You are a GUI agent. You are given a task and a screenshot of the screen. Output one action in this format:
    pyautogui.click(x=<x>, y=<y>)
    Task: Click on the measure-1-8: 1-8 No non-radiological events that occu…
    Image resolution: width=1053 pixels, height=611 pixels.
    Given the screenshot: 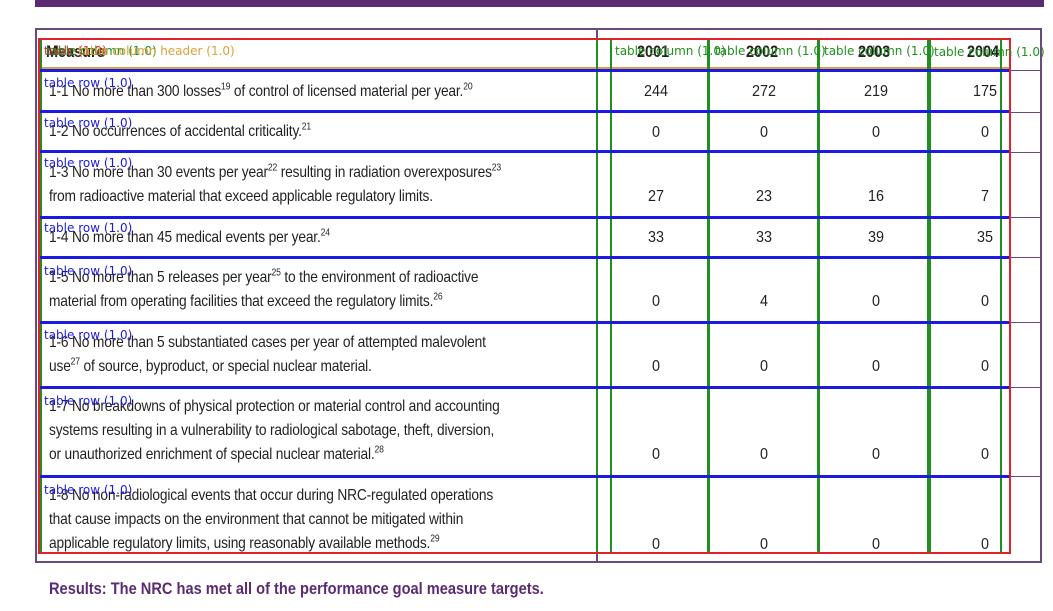 What is the action you would take?
    pyautogui.click(x=271, y=519)
    